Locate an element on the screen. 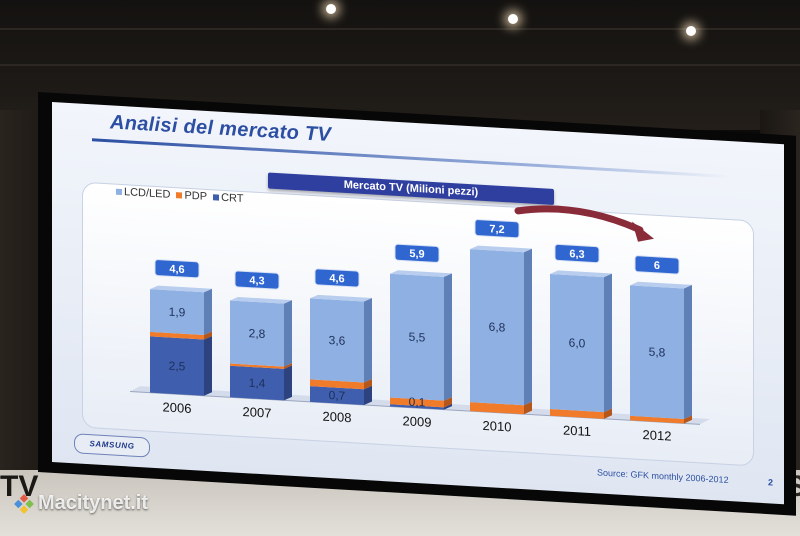 This screenshot has width=800, height=536. bar-segment-lcd-led-2008 is located at coordinates (337, 340).